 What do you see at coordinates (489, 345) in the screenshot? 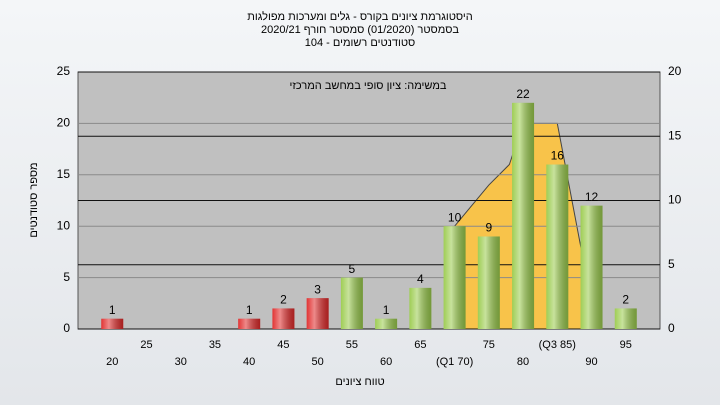
I see `x-tick-label: 75` at bounding box center [489, 345].